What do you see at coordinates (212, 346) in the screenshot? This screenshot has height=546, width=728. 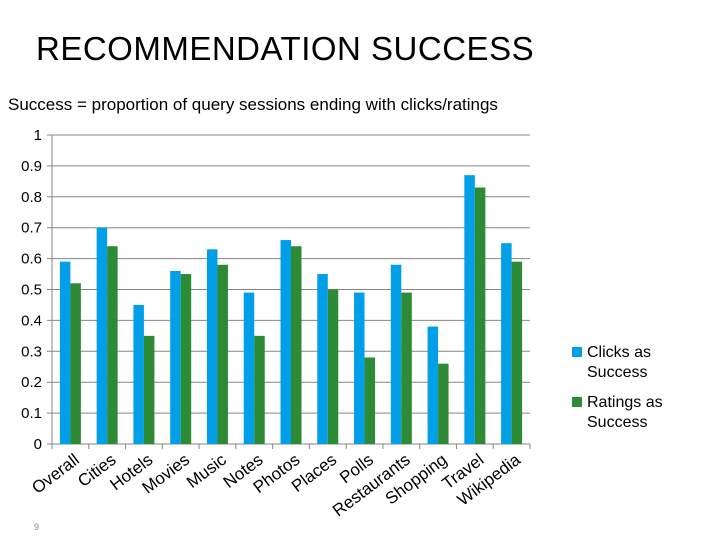 I see `bar-clicks-music` at bounding box center [212, 346].